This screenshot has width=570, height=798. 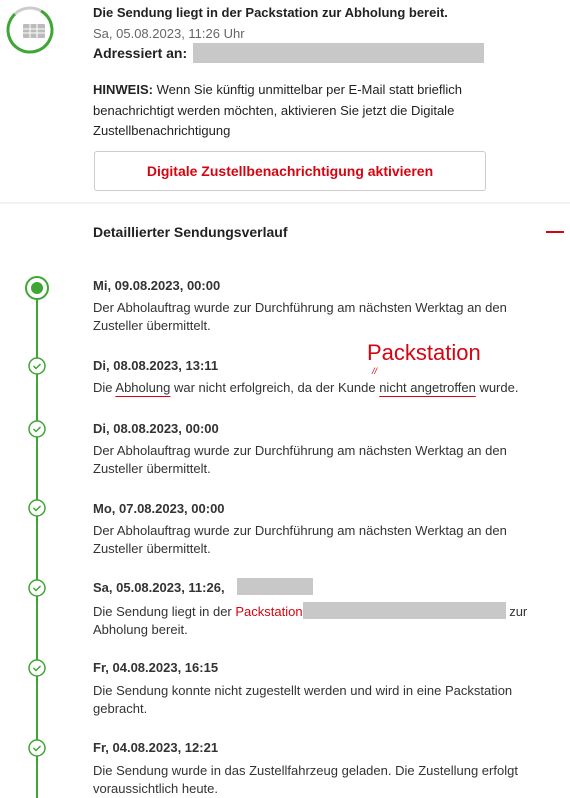 What do you see at coordinates (375, 371) in the screenshot?
I see `annotation-mark: //` at bounding box center [375, 371].